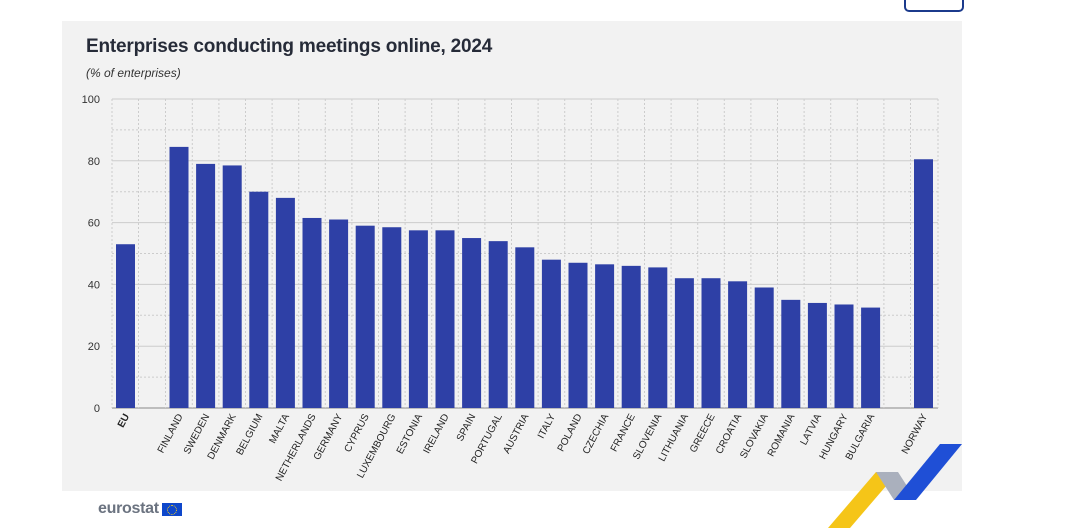 This screenshot has height=532, width=1076. What do you see at coordinates (623, 433) in the screenshot?
I see `x-tick-label: FRANCE` at bounding box center [623, 433].